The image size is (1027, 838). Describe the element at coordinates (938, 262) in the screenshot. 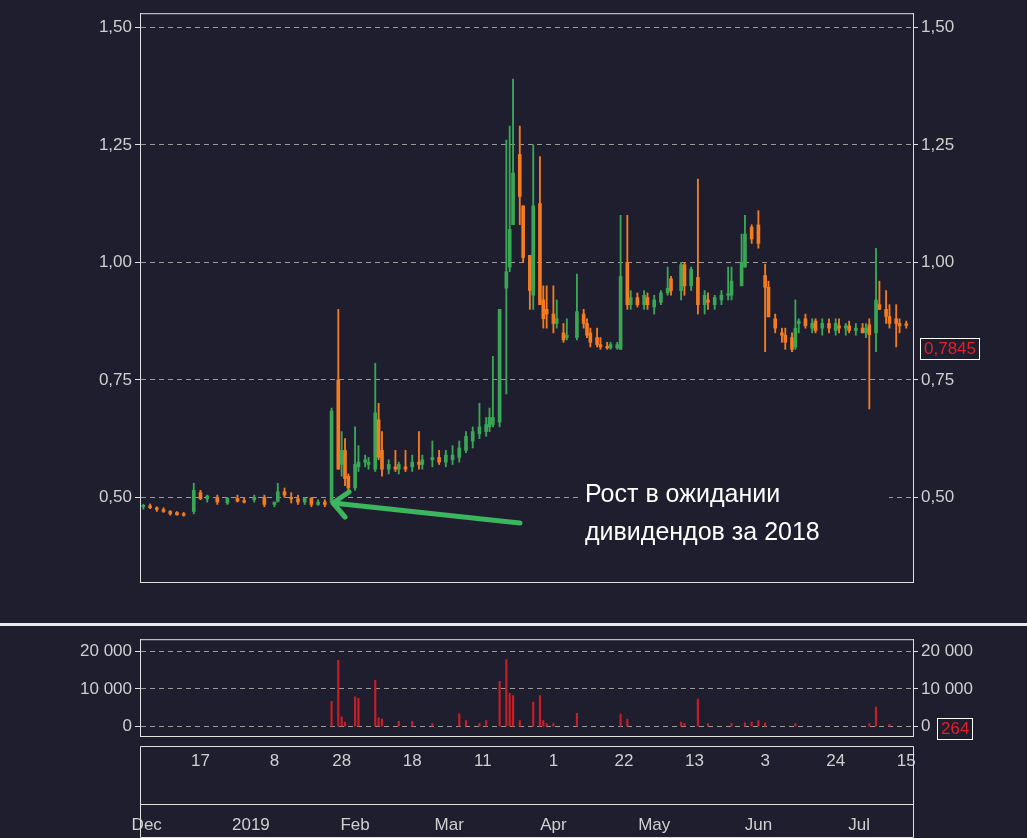

I see `y2-tick-label: 1,00` at that location.